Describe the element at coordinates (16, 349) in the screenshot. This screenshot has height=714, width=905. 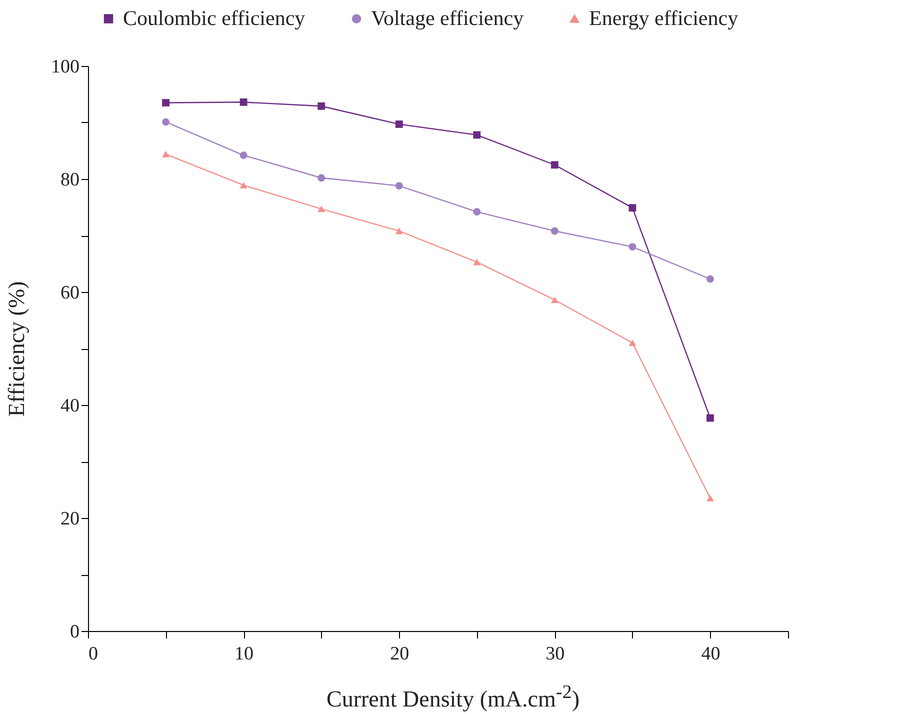
I see `y-axis-title: Efficiency (%)` at that location.